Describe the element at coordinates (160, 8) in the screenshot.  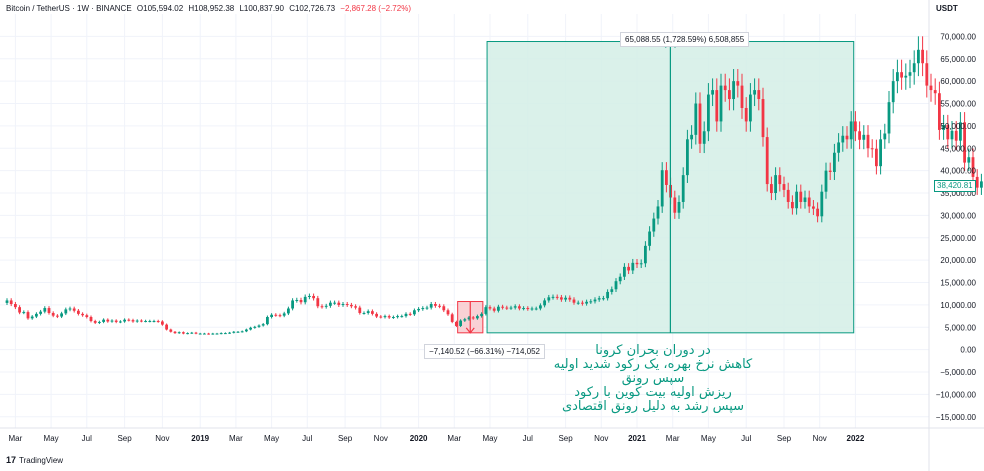
I see `open-value: O105,594.02` at that location.